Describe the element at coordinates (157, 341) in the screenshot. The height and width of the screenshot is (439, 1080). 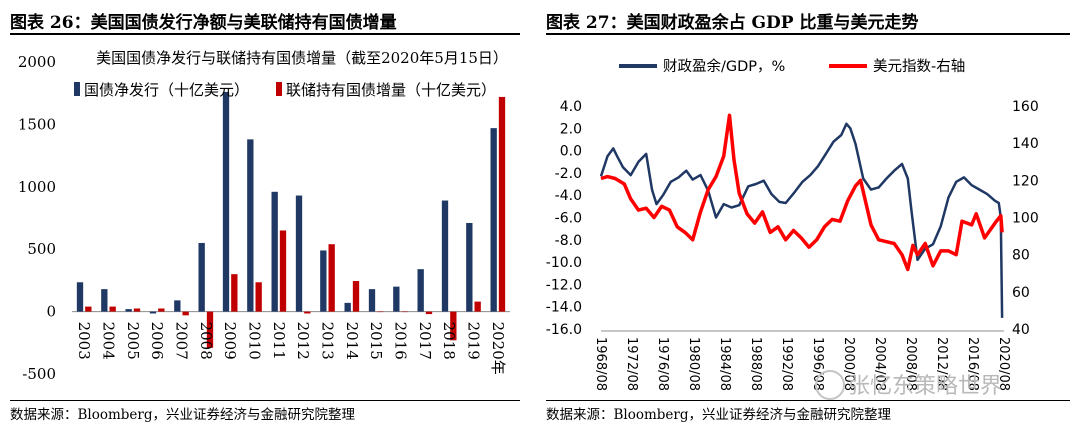
I see `x-tick-label: 2006` at that location.